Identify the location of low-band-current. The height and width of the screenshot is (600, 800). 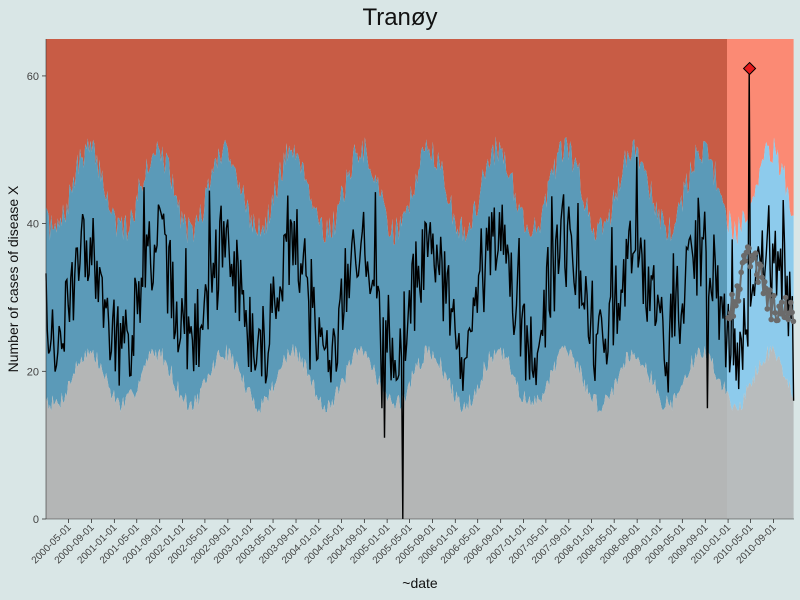
(760, 432).